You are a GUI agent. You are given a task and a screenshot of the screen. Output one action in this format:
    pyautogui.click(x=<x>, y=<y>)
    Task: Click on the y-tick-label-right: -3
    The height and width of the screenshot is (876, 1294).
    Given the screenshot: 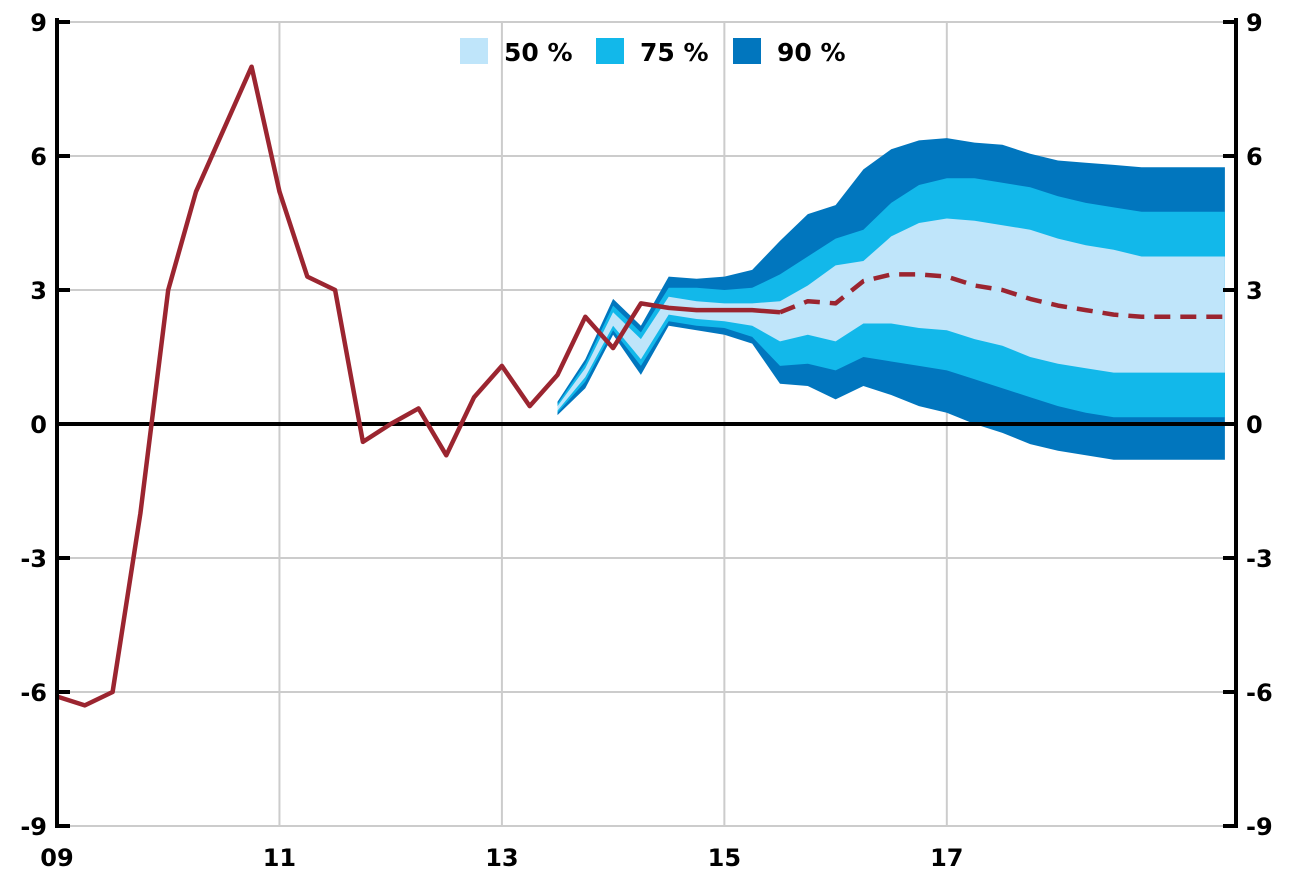 What is the action you would take?
    pyautogui.click(x=1259, y=559)
    